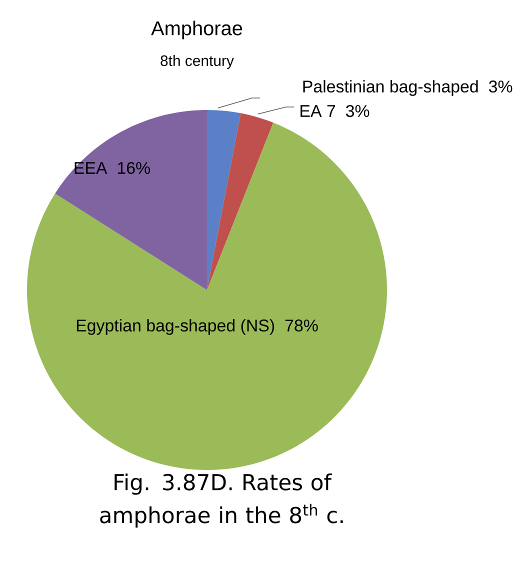  I want to click on chart-title: Amphorae, so click(196, 30).